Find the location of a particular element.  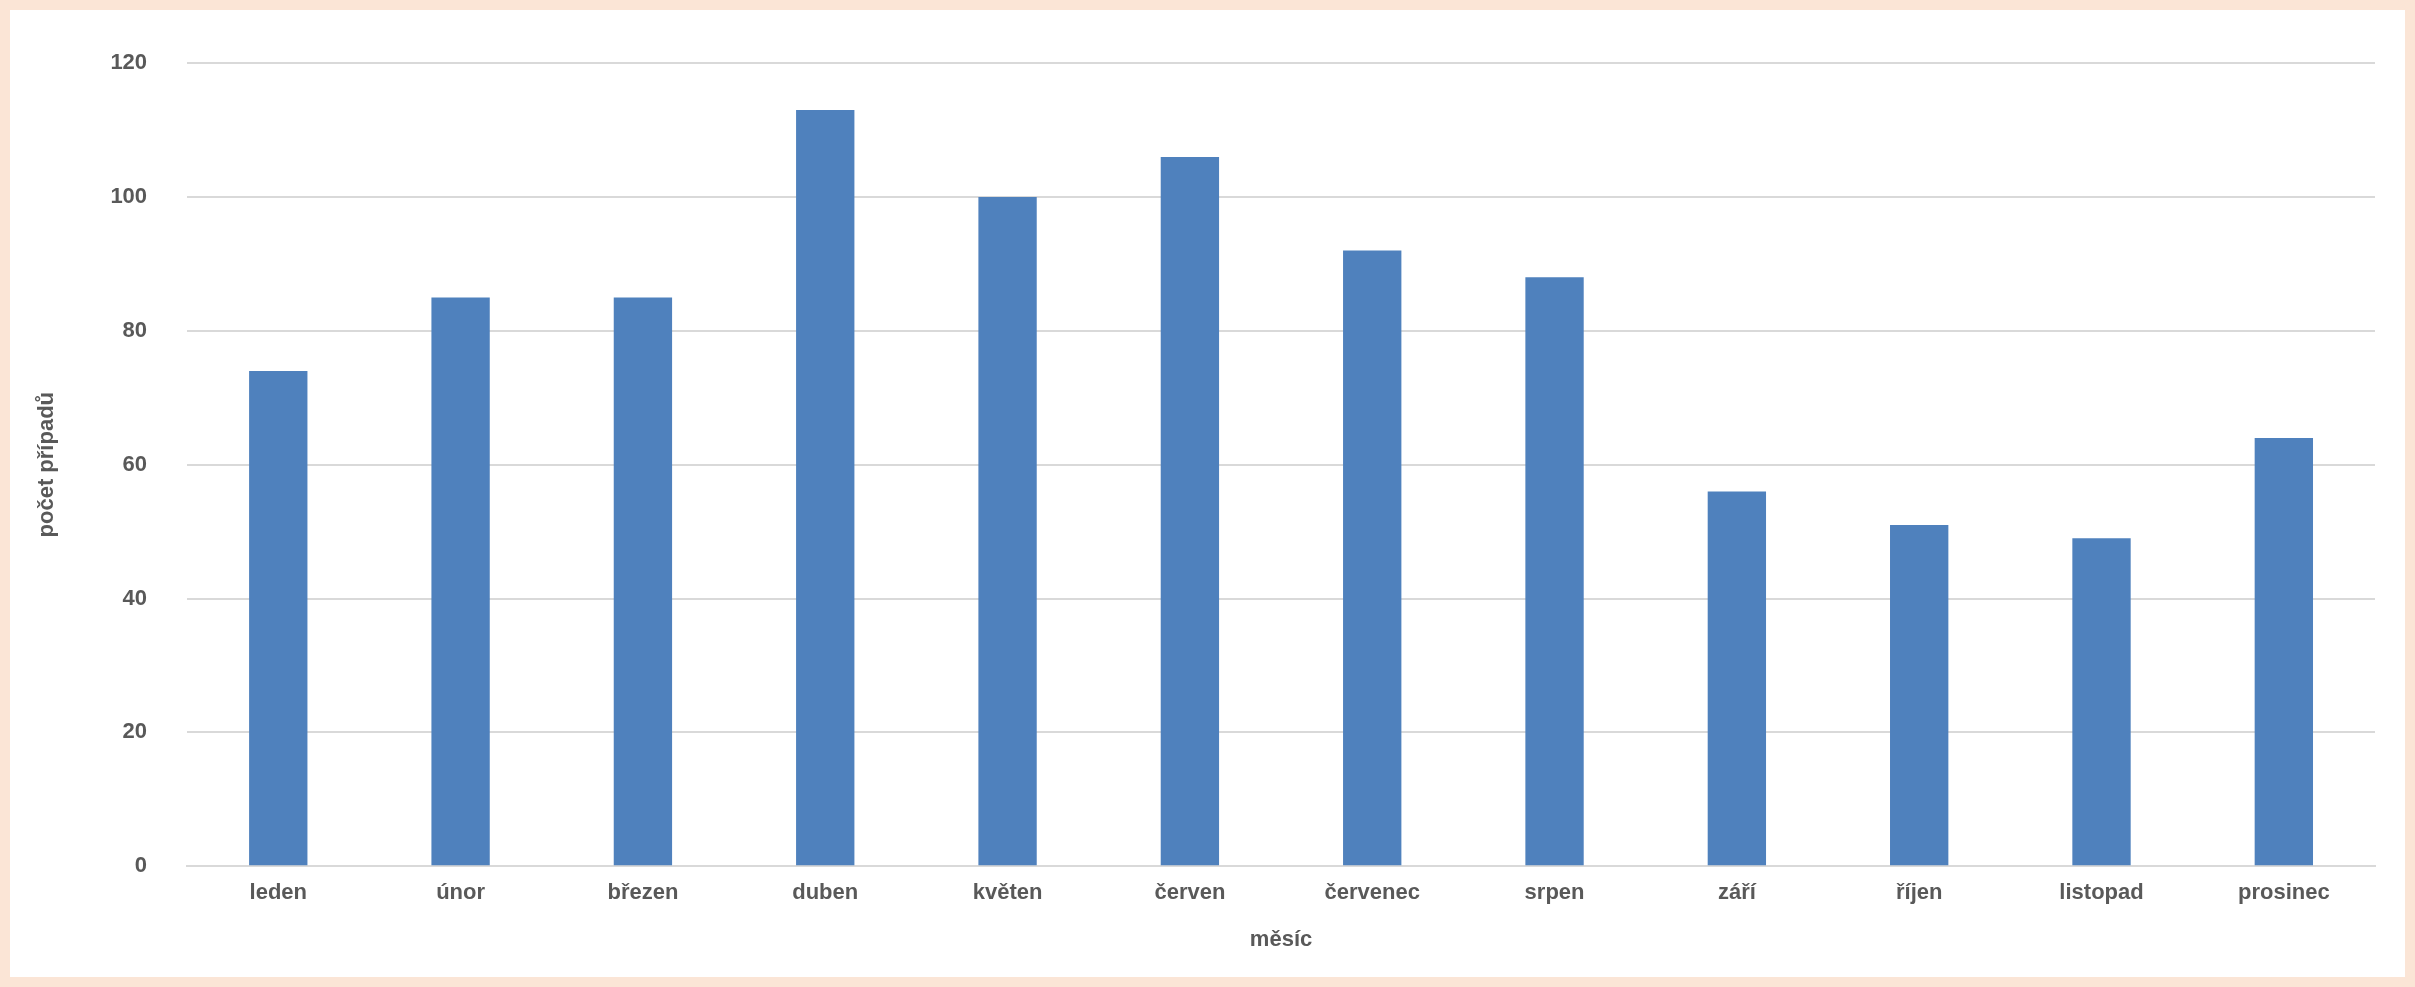

y-tick-label: 20 is located at coordinates (135, 731).